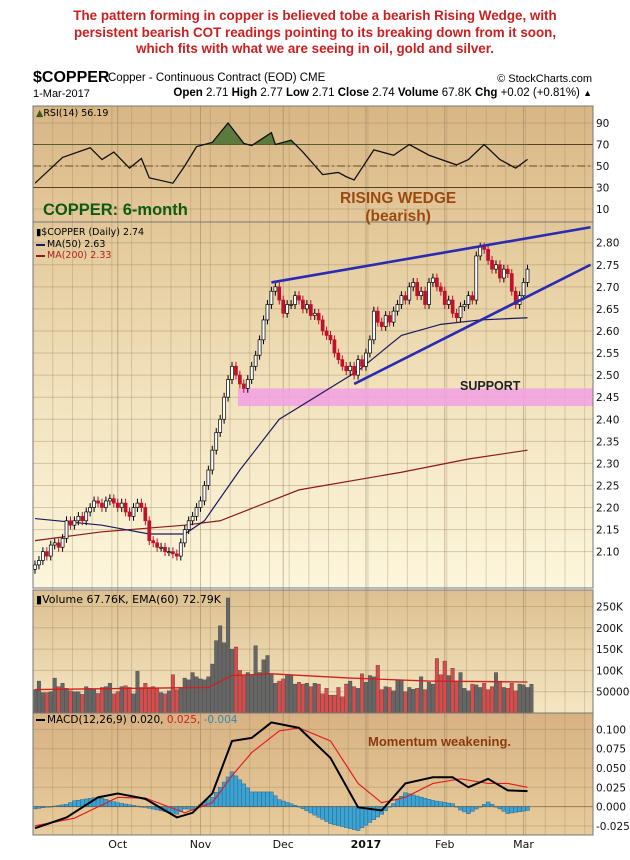 This screenshot has height=860, width=630. What do you see at coordinates (244, 93) in the screenshot?
I see `high-label: High` at bounding box center [244, 93].